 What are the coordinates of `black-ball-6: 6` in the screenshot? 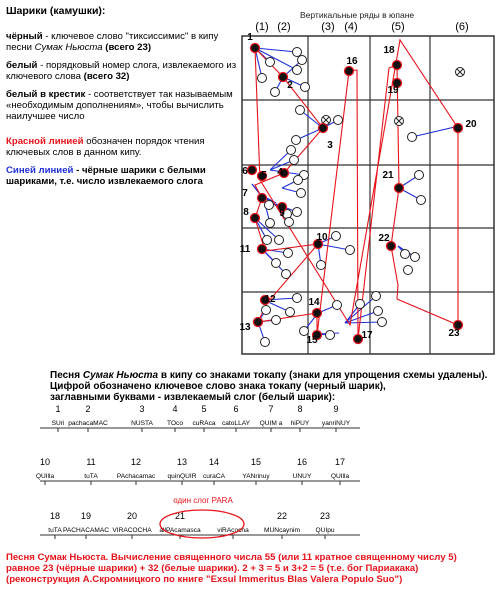 It's located at (250, 170).